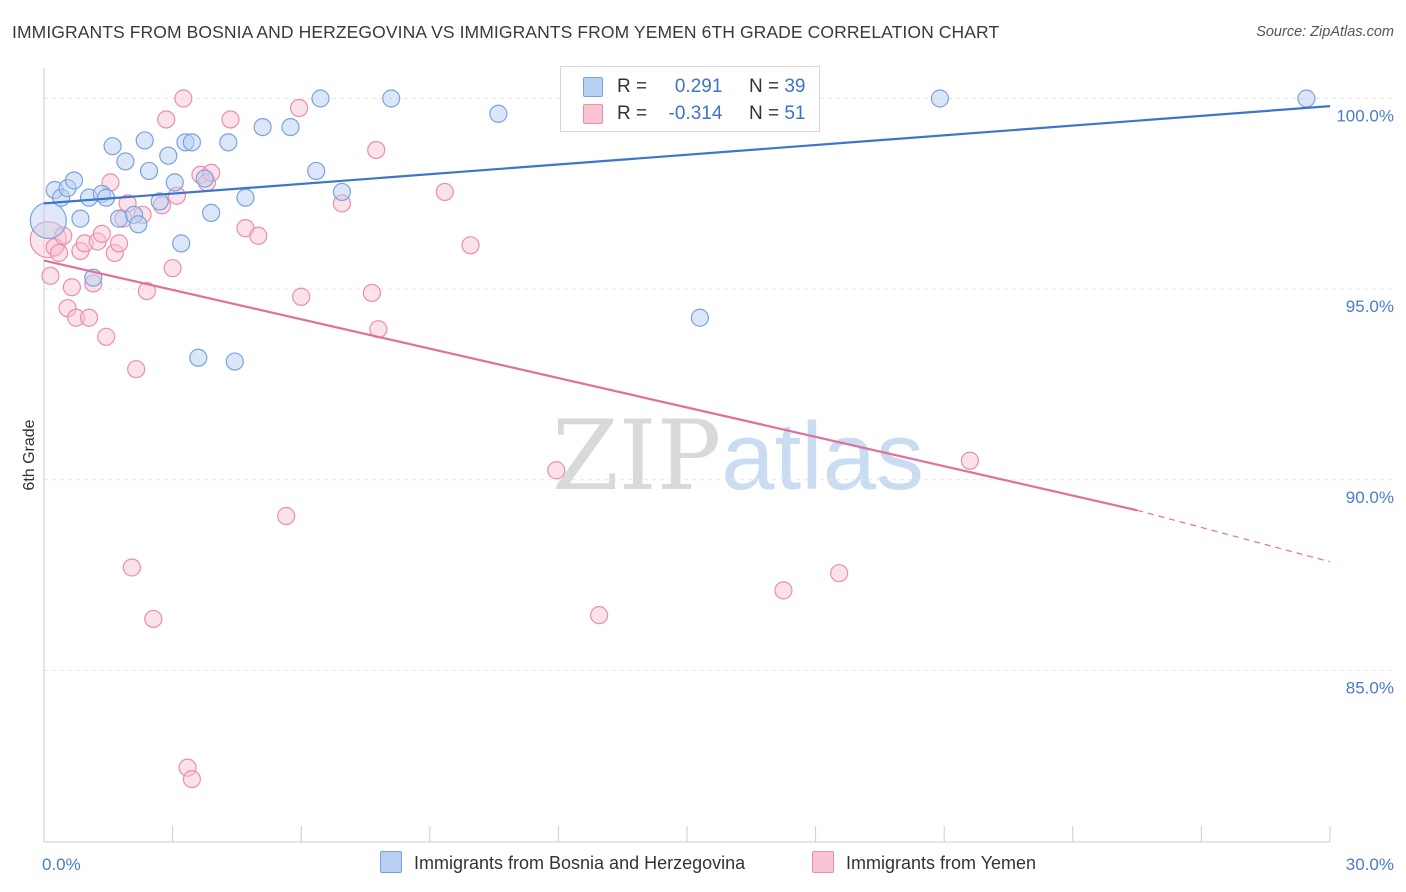 Image resolution: width=1406 pixels, height=892 pixels. I want to click on legend-r-value: 0.291, so click(698, 86).